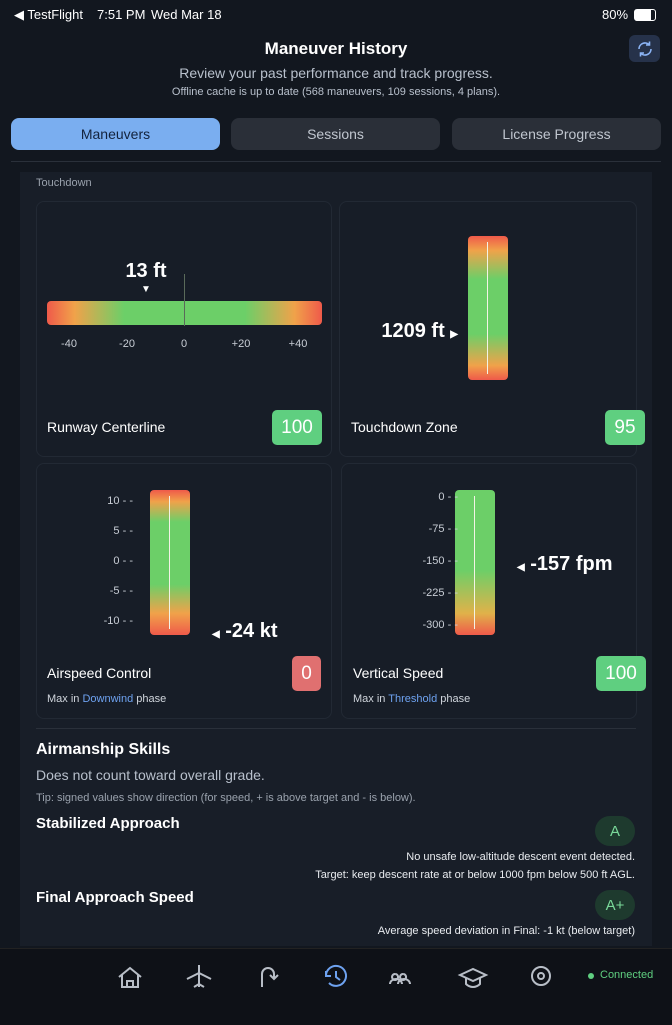  I want to click on gauge-value-text: 1209 ft, so click(413, 331).